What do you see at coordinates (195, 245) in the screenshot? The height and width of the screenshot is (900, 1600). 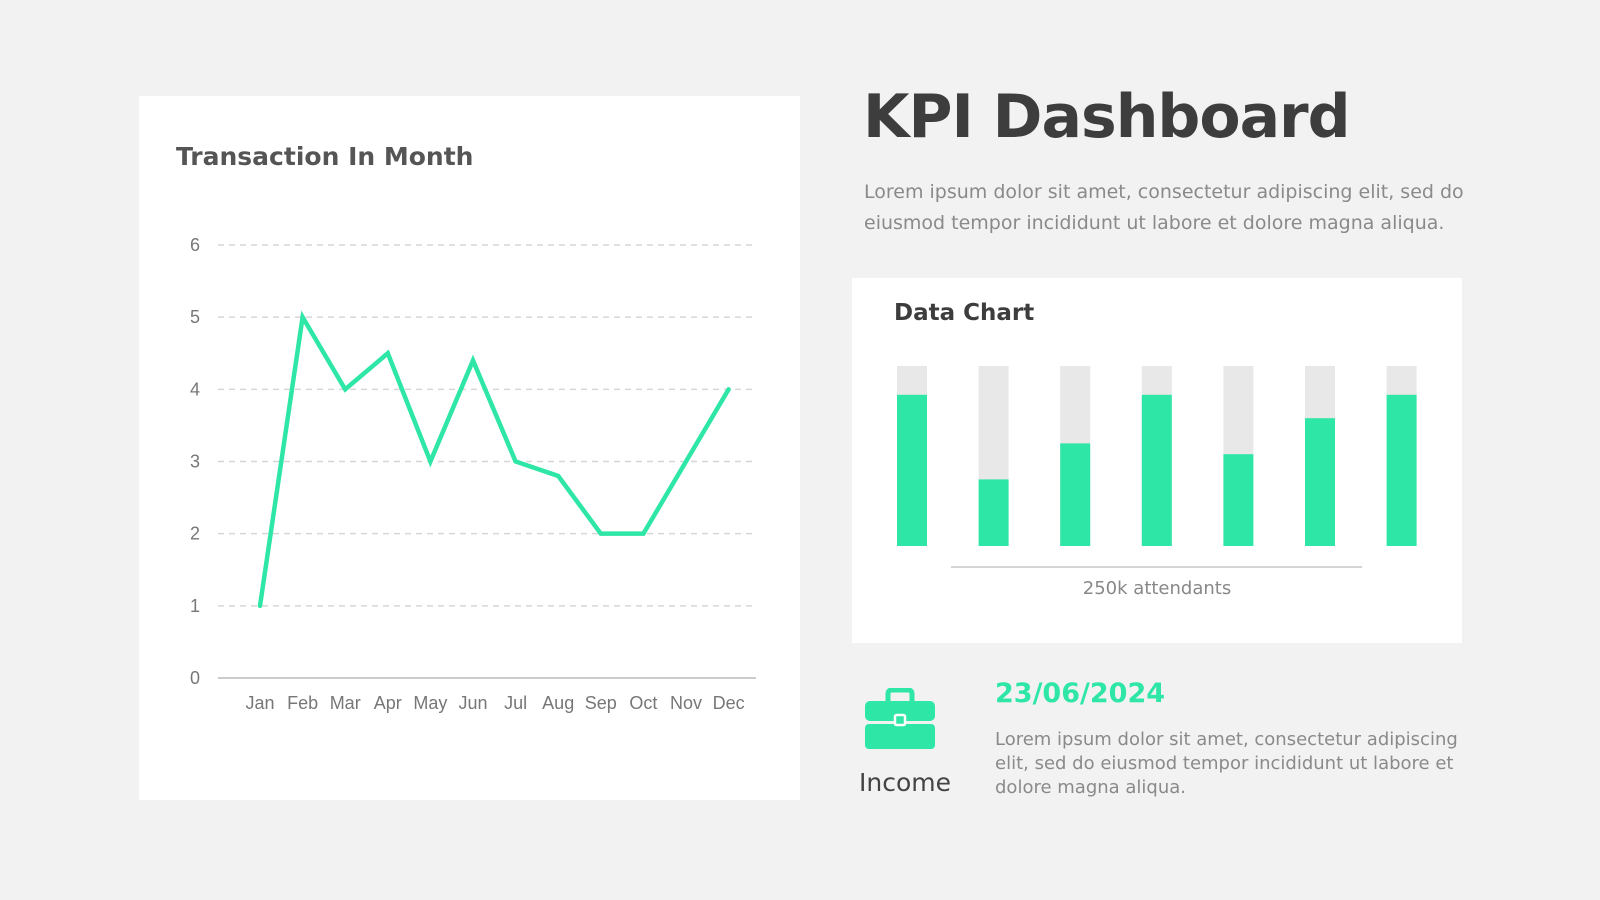 I see `y-tick-label: 6` at bounding box center [195, 245].